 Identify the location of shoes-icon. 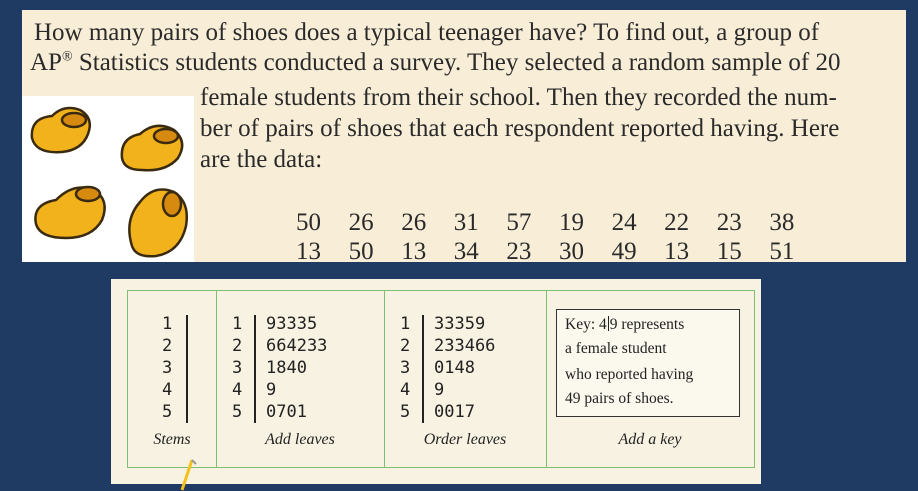
(109, 182).